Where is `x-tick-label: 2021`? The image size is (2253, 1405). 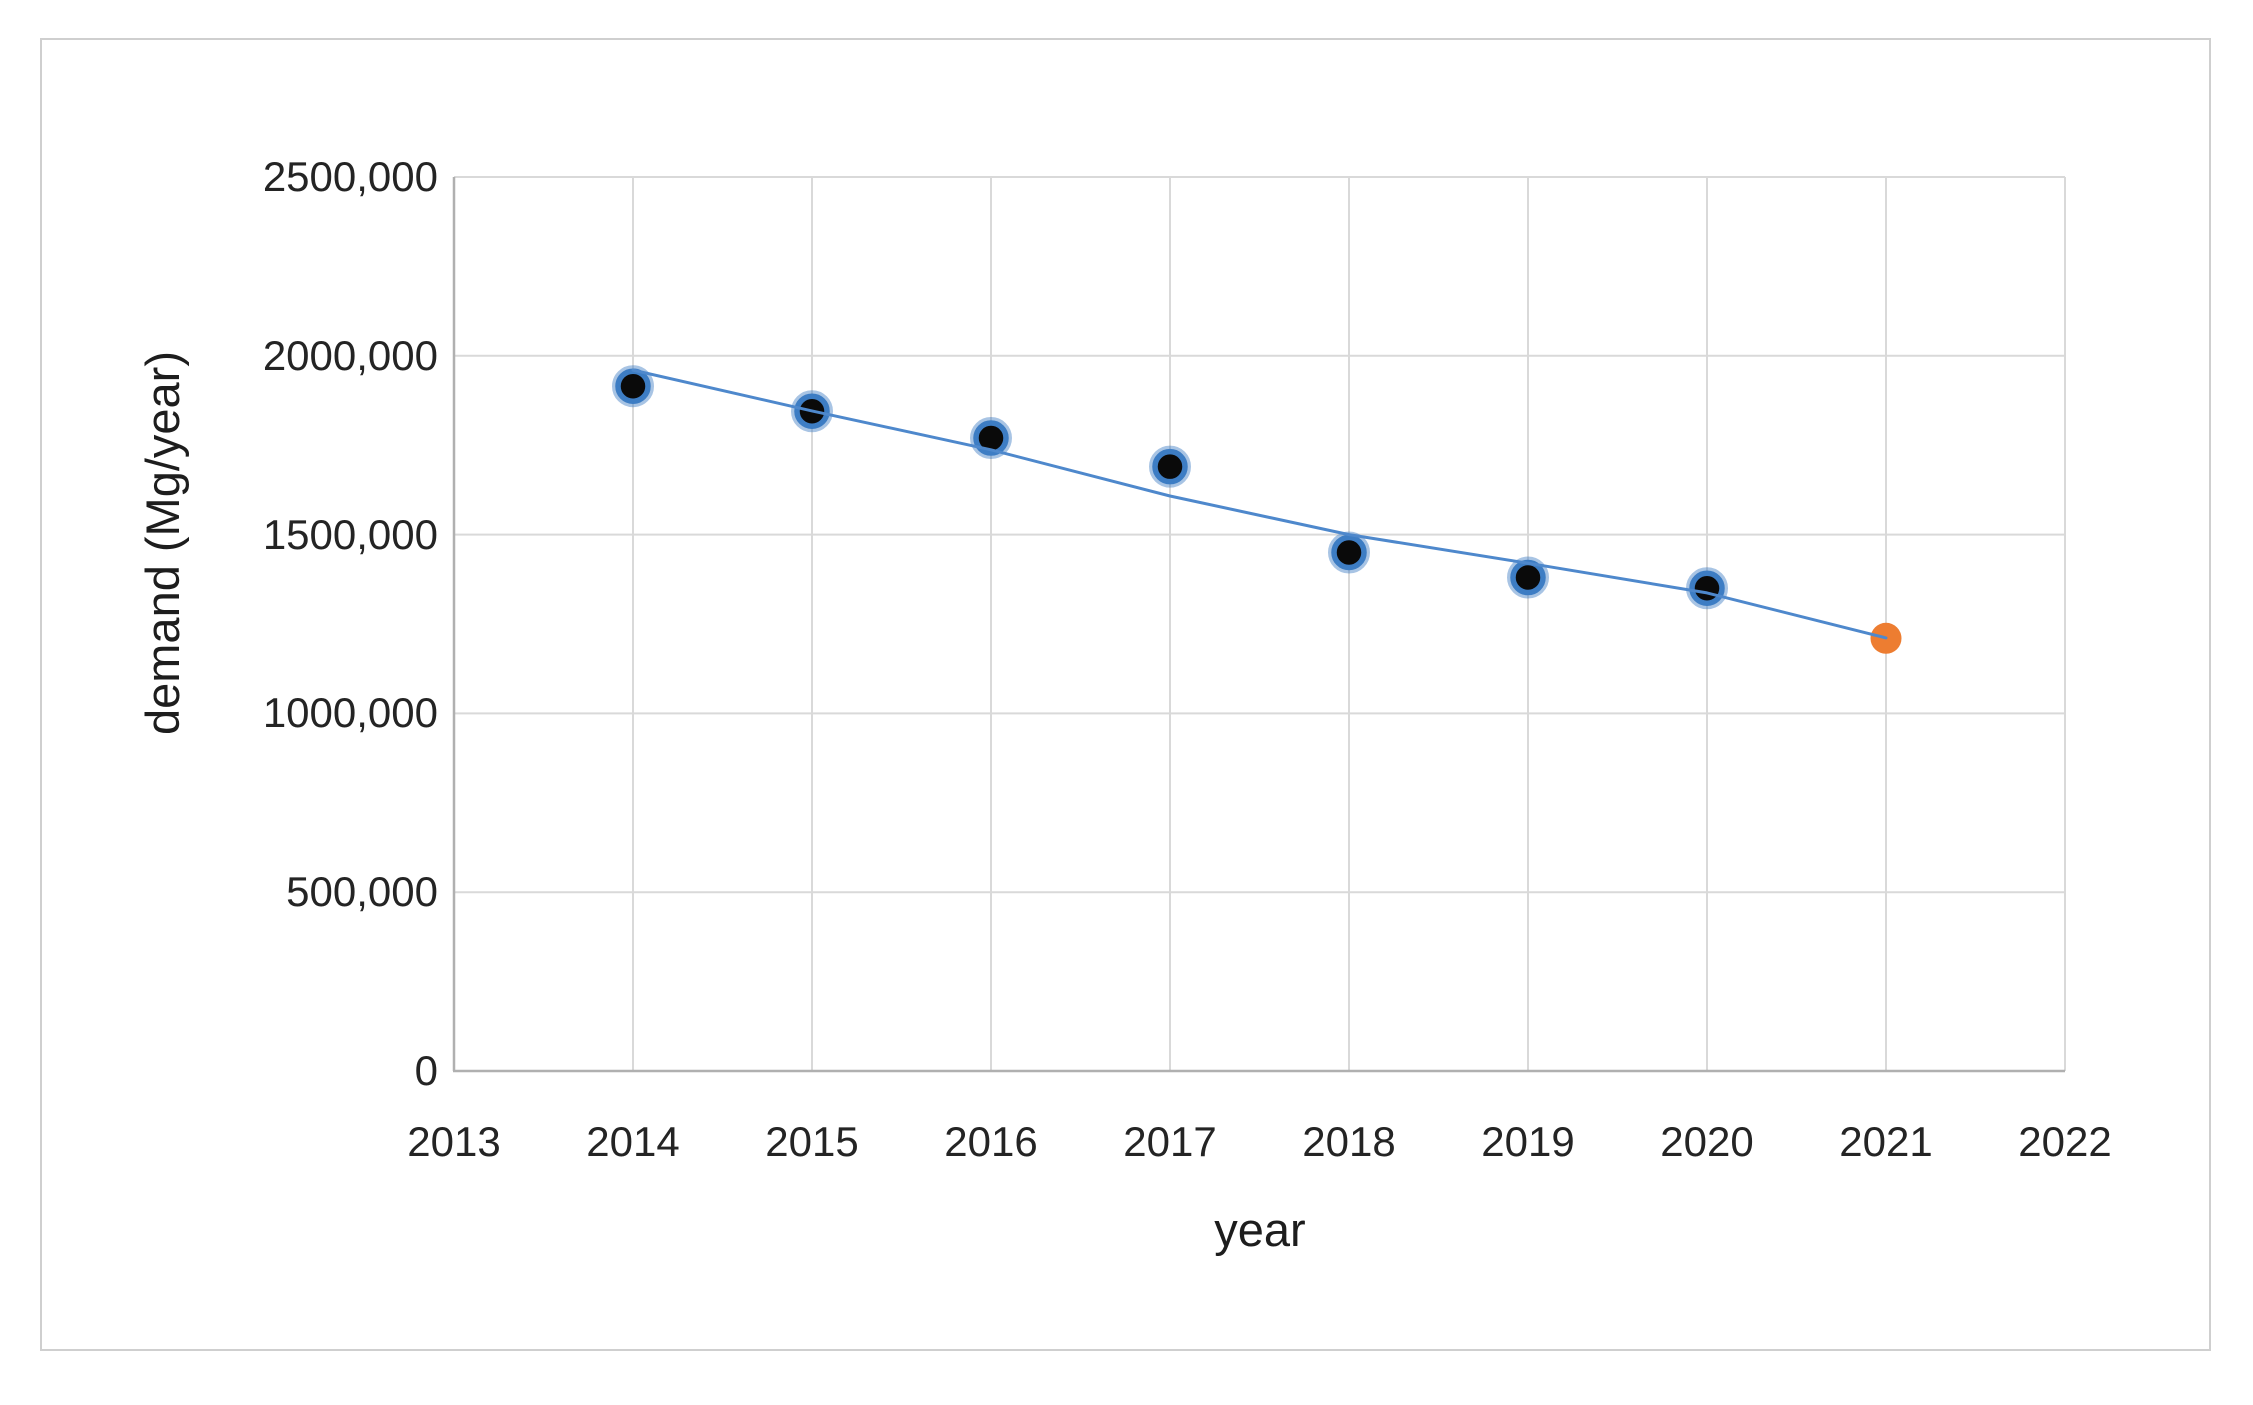
x-tick-label: 2021 is located at coordinates (1886, 1141).